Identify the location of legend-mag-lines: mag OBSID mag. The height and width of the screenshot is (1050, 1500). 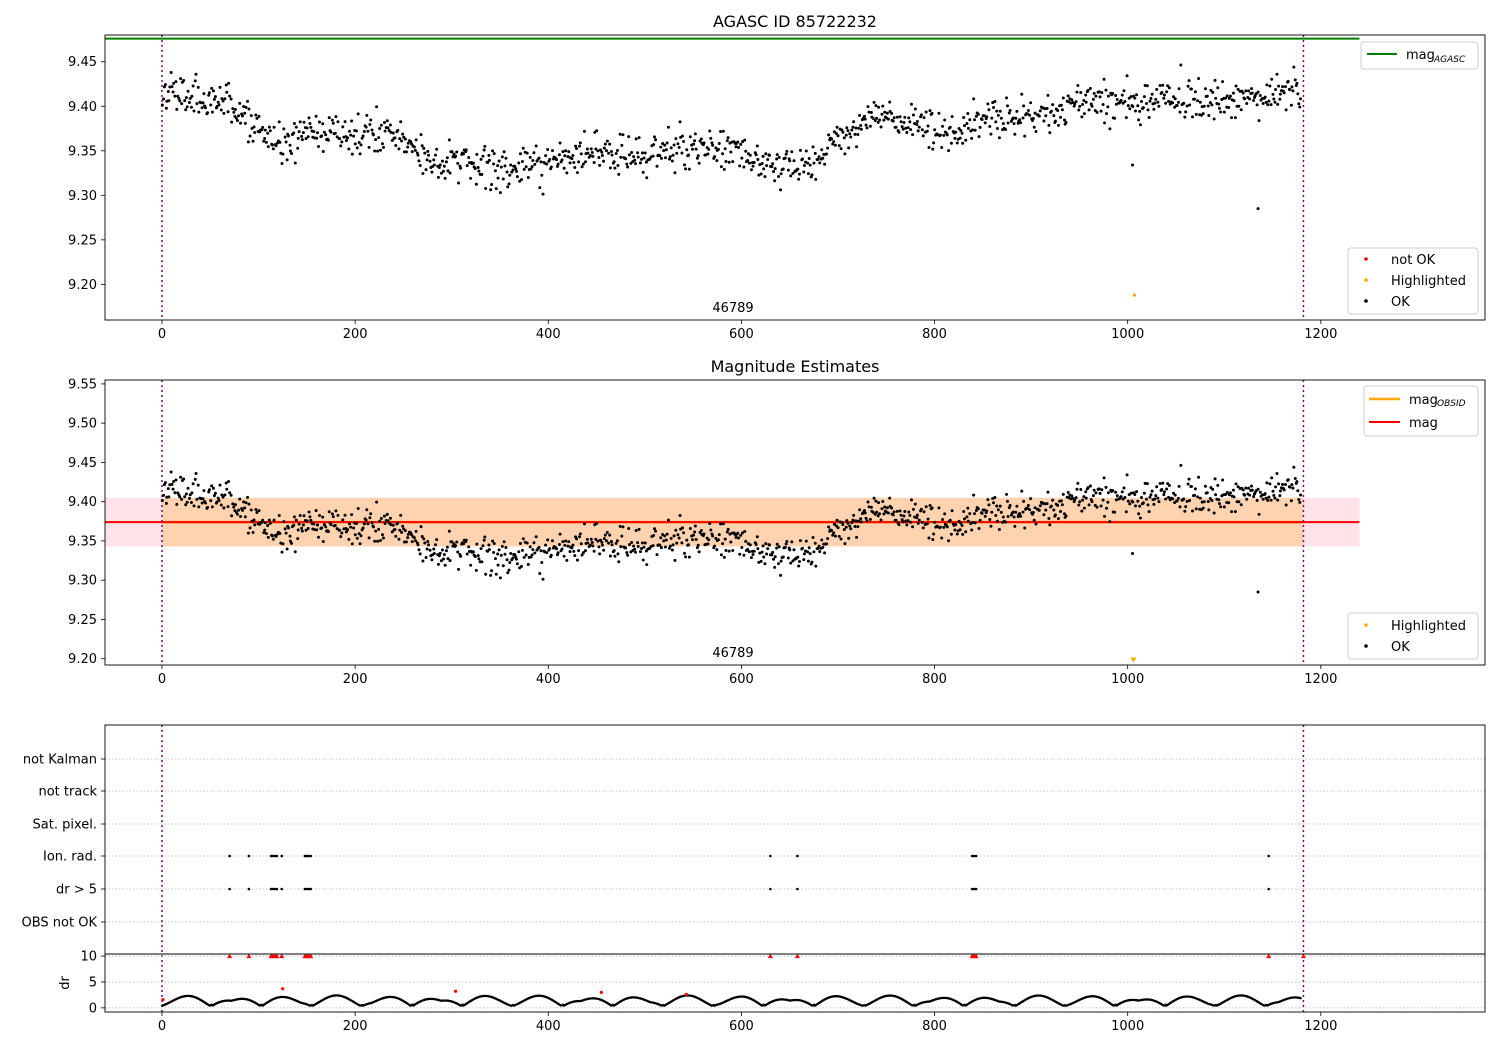
(1421, 411).